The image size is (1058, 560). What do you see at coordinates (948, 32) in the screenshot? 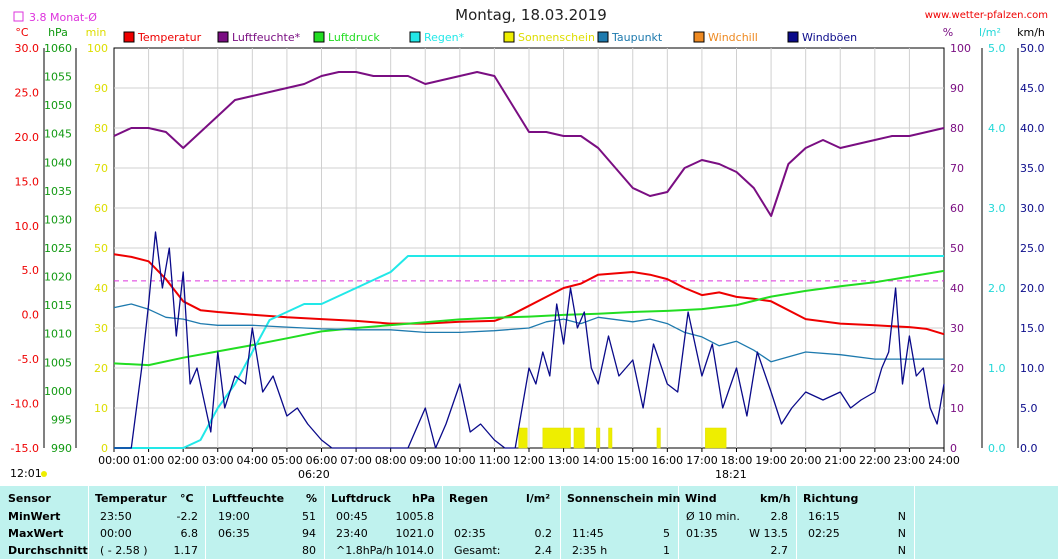
I see `pct-unit: %` at bounding box center [948, 32].